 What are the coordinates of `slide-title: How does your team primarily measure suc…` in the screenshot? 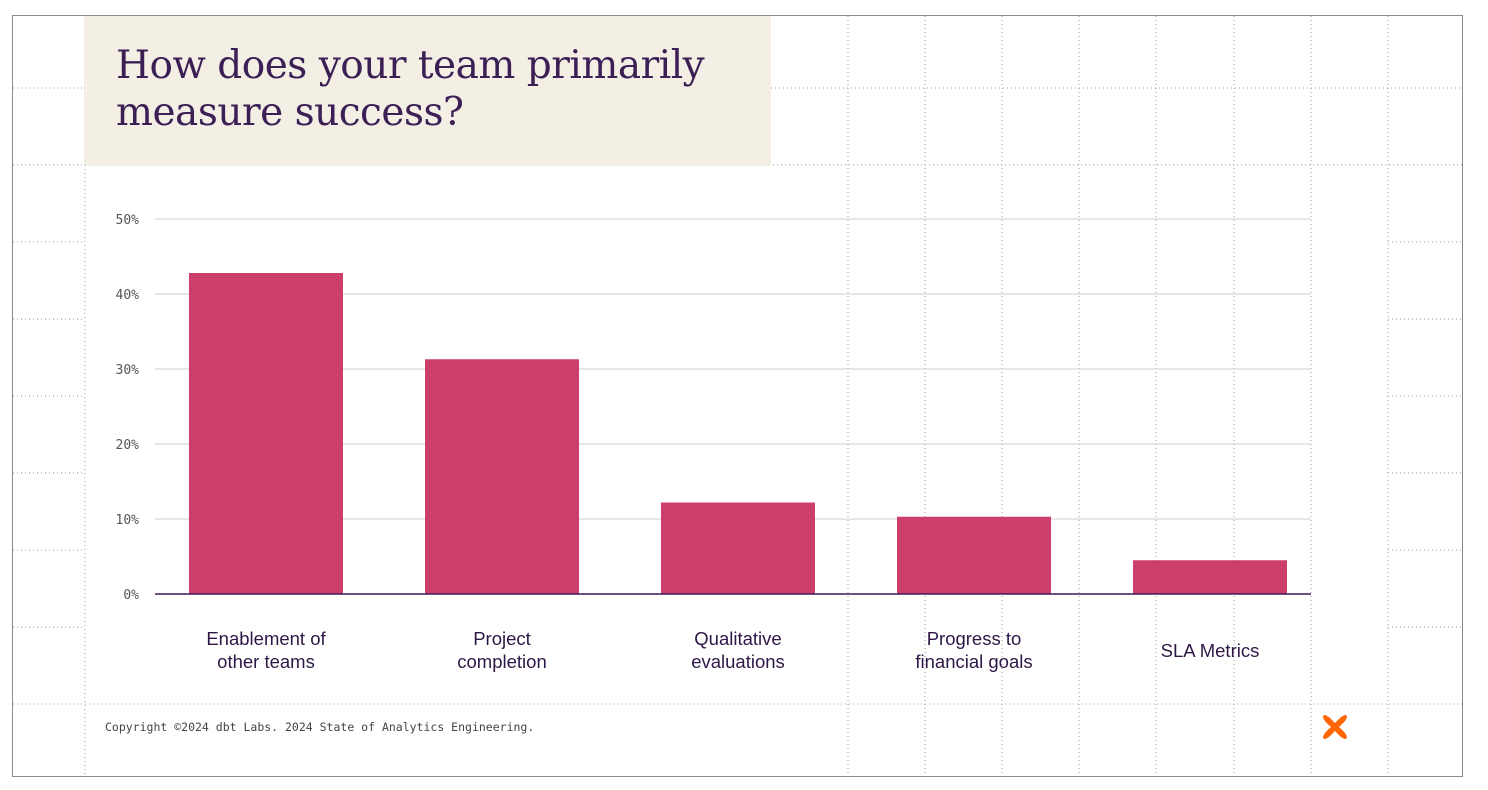 It's located at (410, 89).